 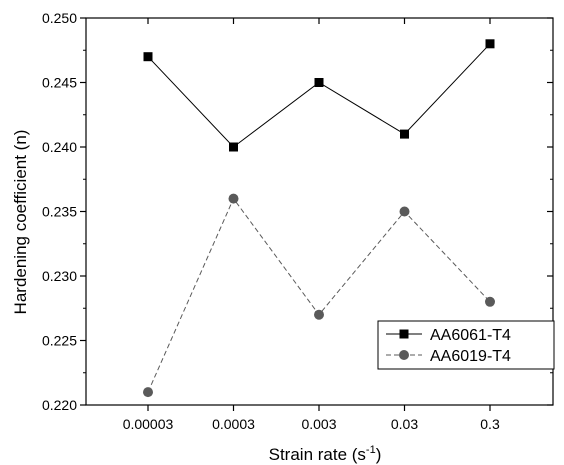 I want to click on y-tick-label: 0.225, so click(x=59, y=341).